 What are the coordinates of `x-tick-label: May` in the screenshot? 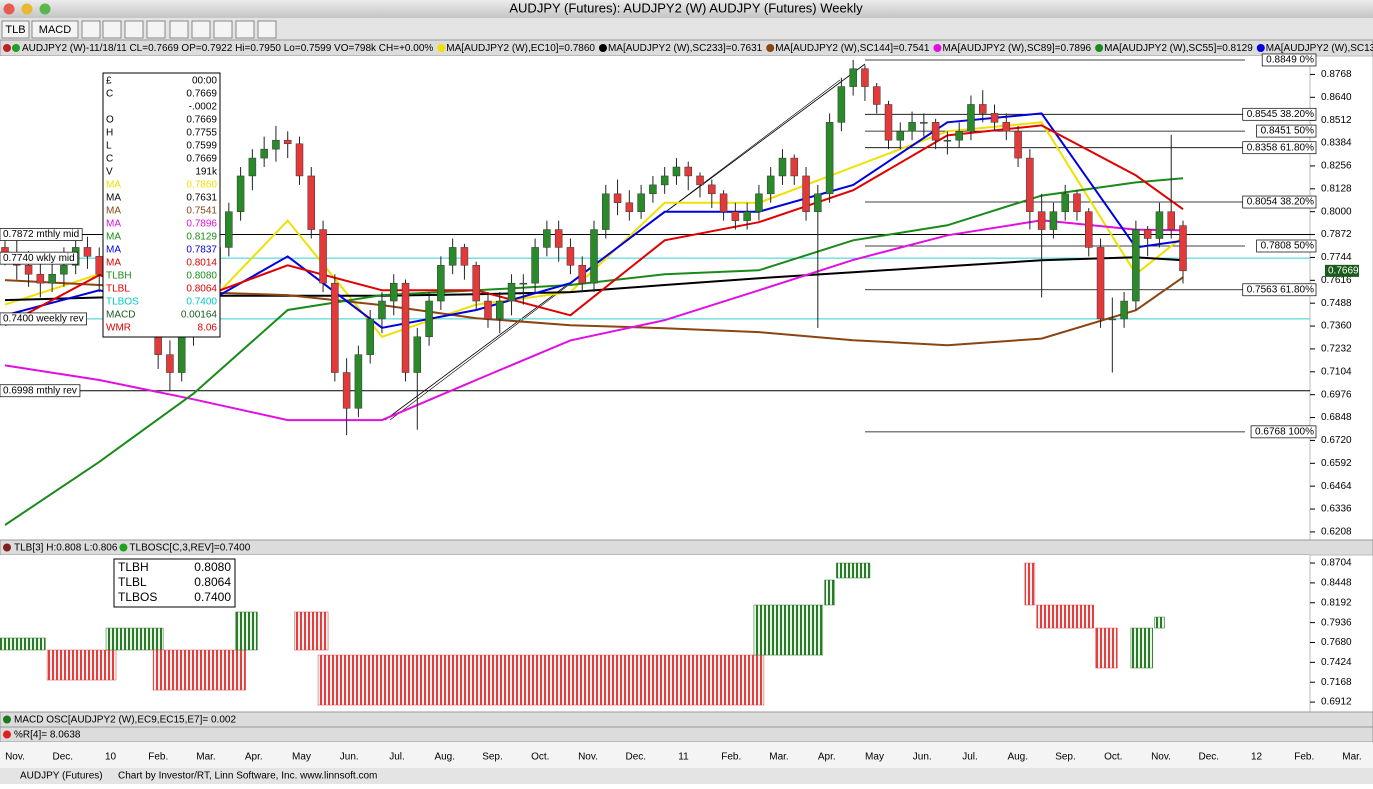 It's located at (301, 757).